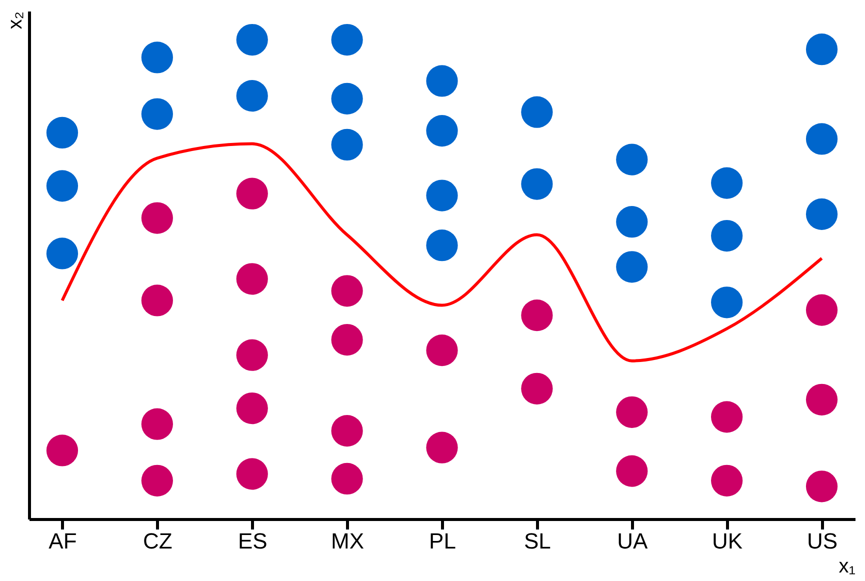 The image size is (865, 581). Describe the element at coordinates (632, 541) in the screenshot. I see `x-tick-label: UA` at that location.